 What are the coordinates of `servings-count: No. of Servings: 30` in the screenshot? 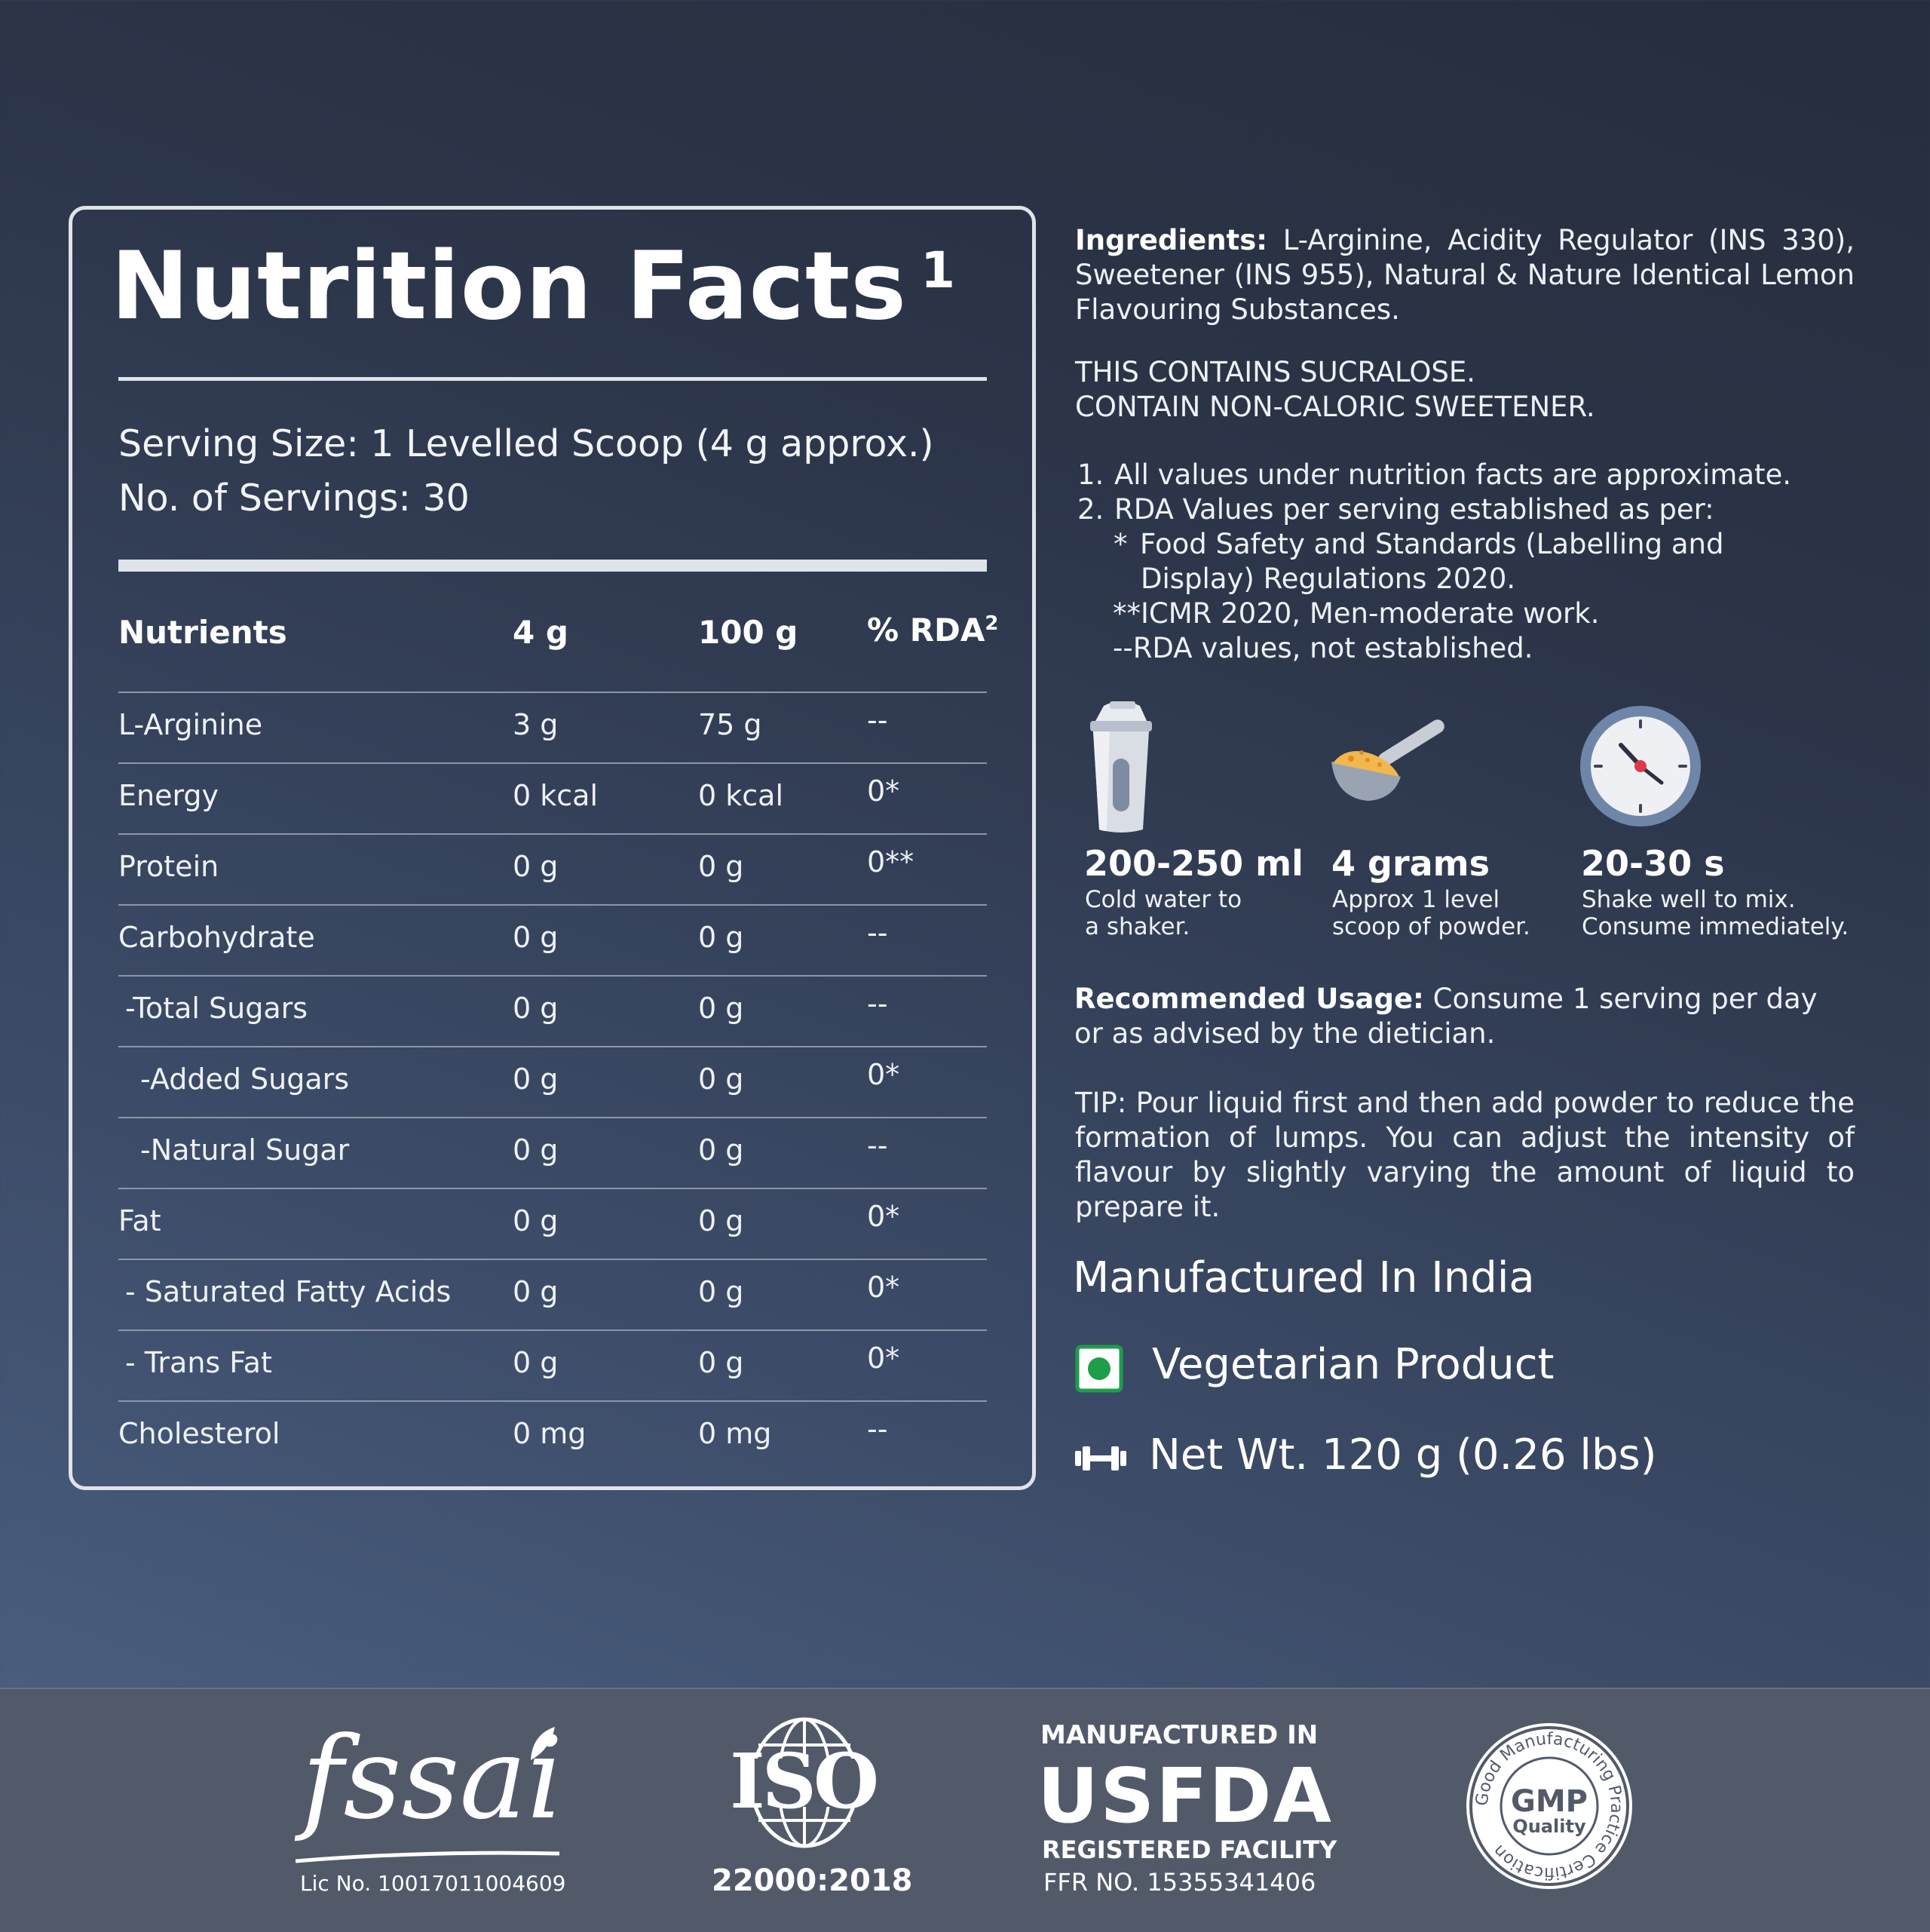 It's located at (294, 498).